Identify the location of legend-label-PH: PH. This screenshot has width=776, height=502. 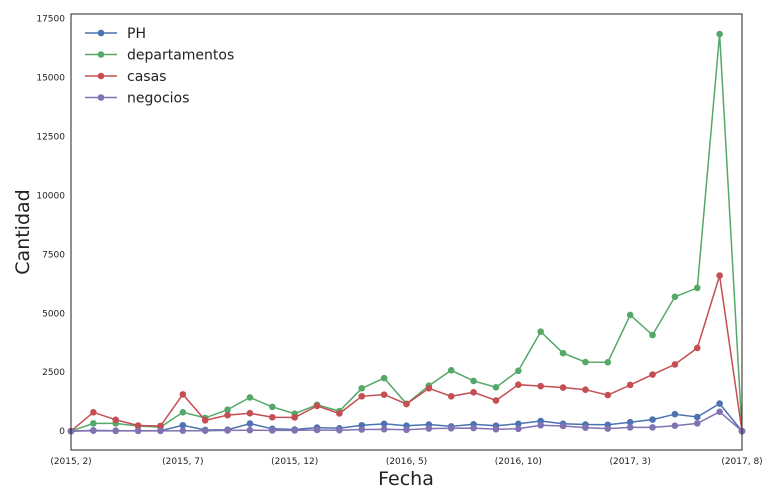
(136, 34).